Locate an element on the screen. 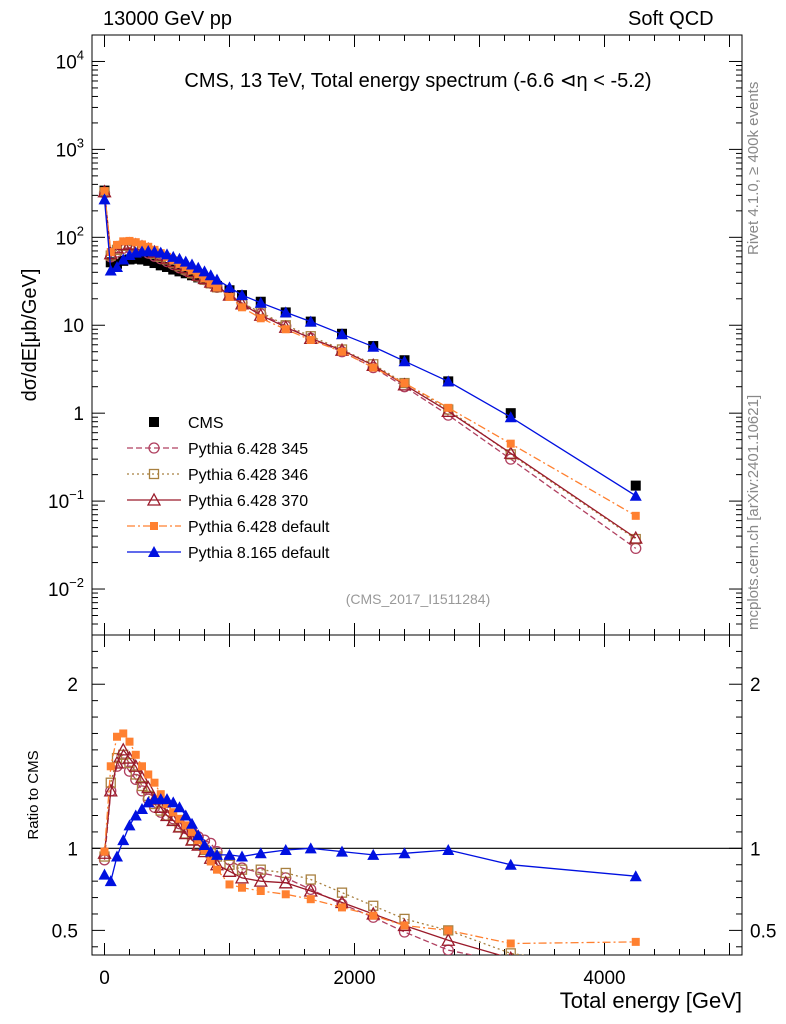  legend-marker-py345 is located at coordinates (154, 448).